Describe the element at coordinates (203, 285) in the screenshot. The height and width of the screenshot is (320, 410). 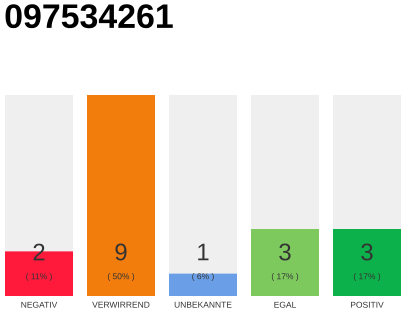
I see `bar` at that location.